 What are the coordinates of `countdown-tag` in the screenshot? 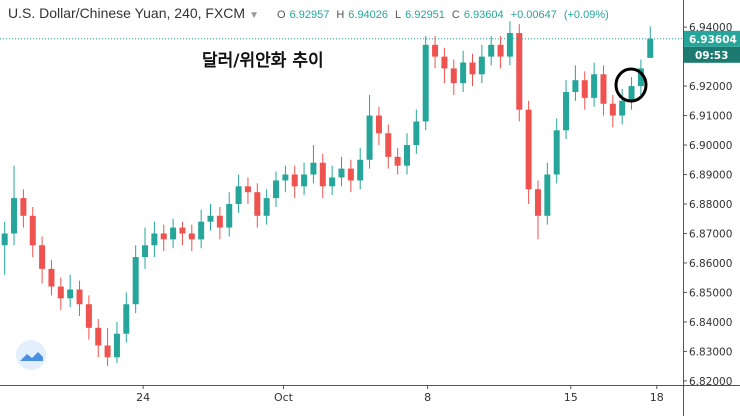 It's located at (712, 54).